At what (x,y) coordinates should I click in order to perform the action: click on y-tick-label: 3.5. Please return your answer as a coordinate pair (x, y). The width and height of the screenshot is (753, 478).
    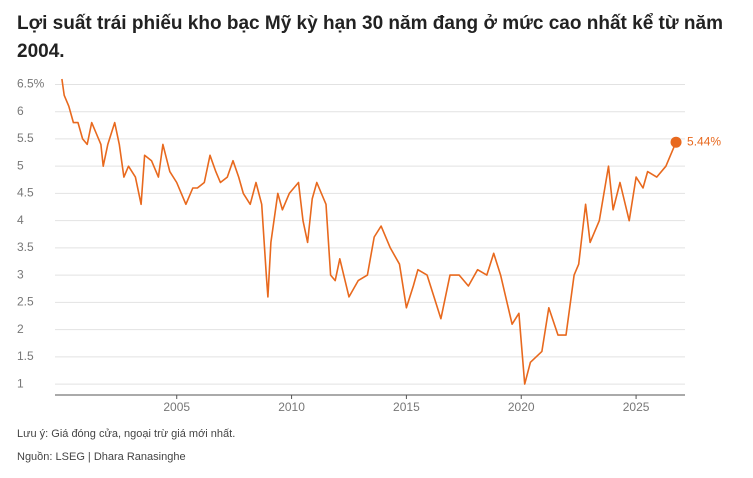
    Looking at the image, I should click on (25, 247).